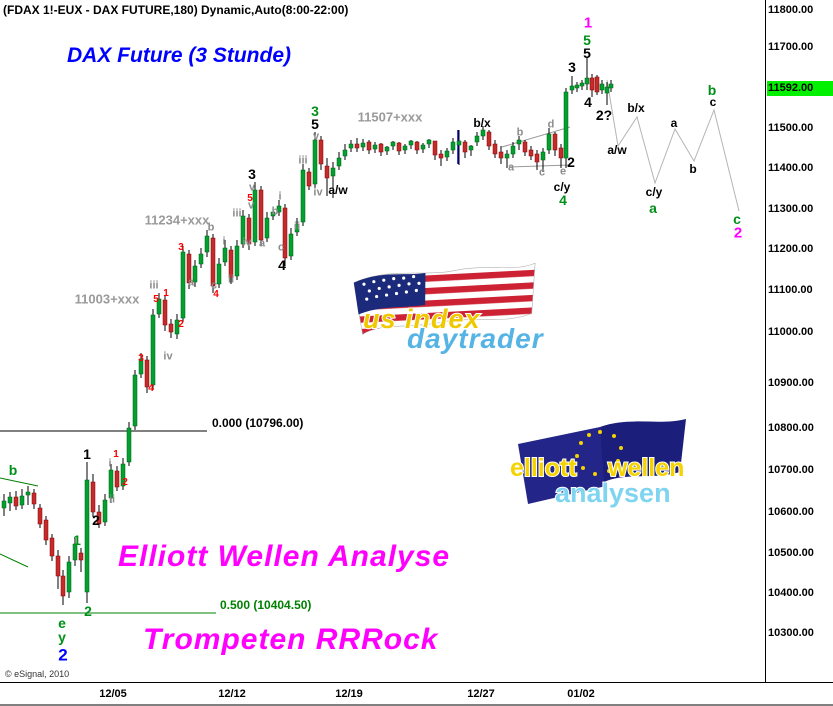 This screenshot has width=833, height=706. Describe the element at coordinates (416, 694) in the screenshot. I see `time-axis: 12/05 12/12 12/19 12/27 01/02` at that location.